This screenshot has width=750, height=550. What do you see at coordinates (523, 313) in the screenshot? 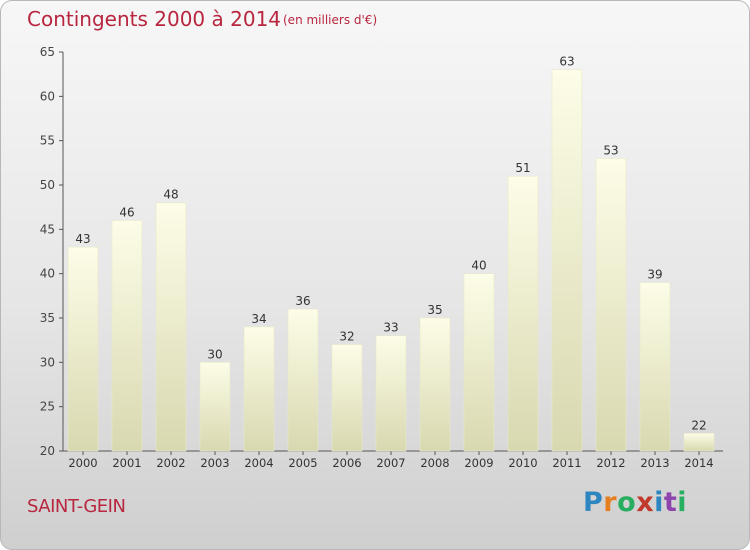
I see `bar-2010` at bounding box center [523, 313].